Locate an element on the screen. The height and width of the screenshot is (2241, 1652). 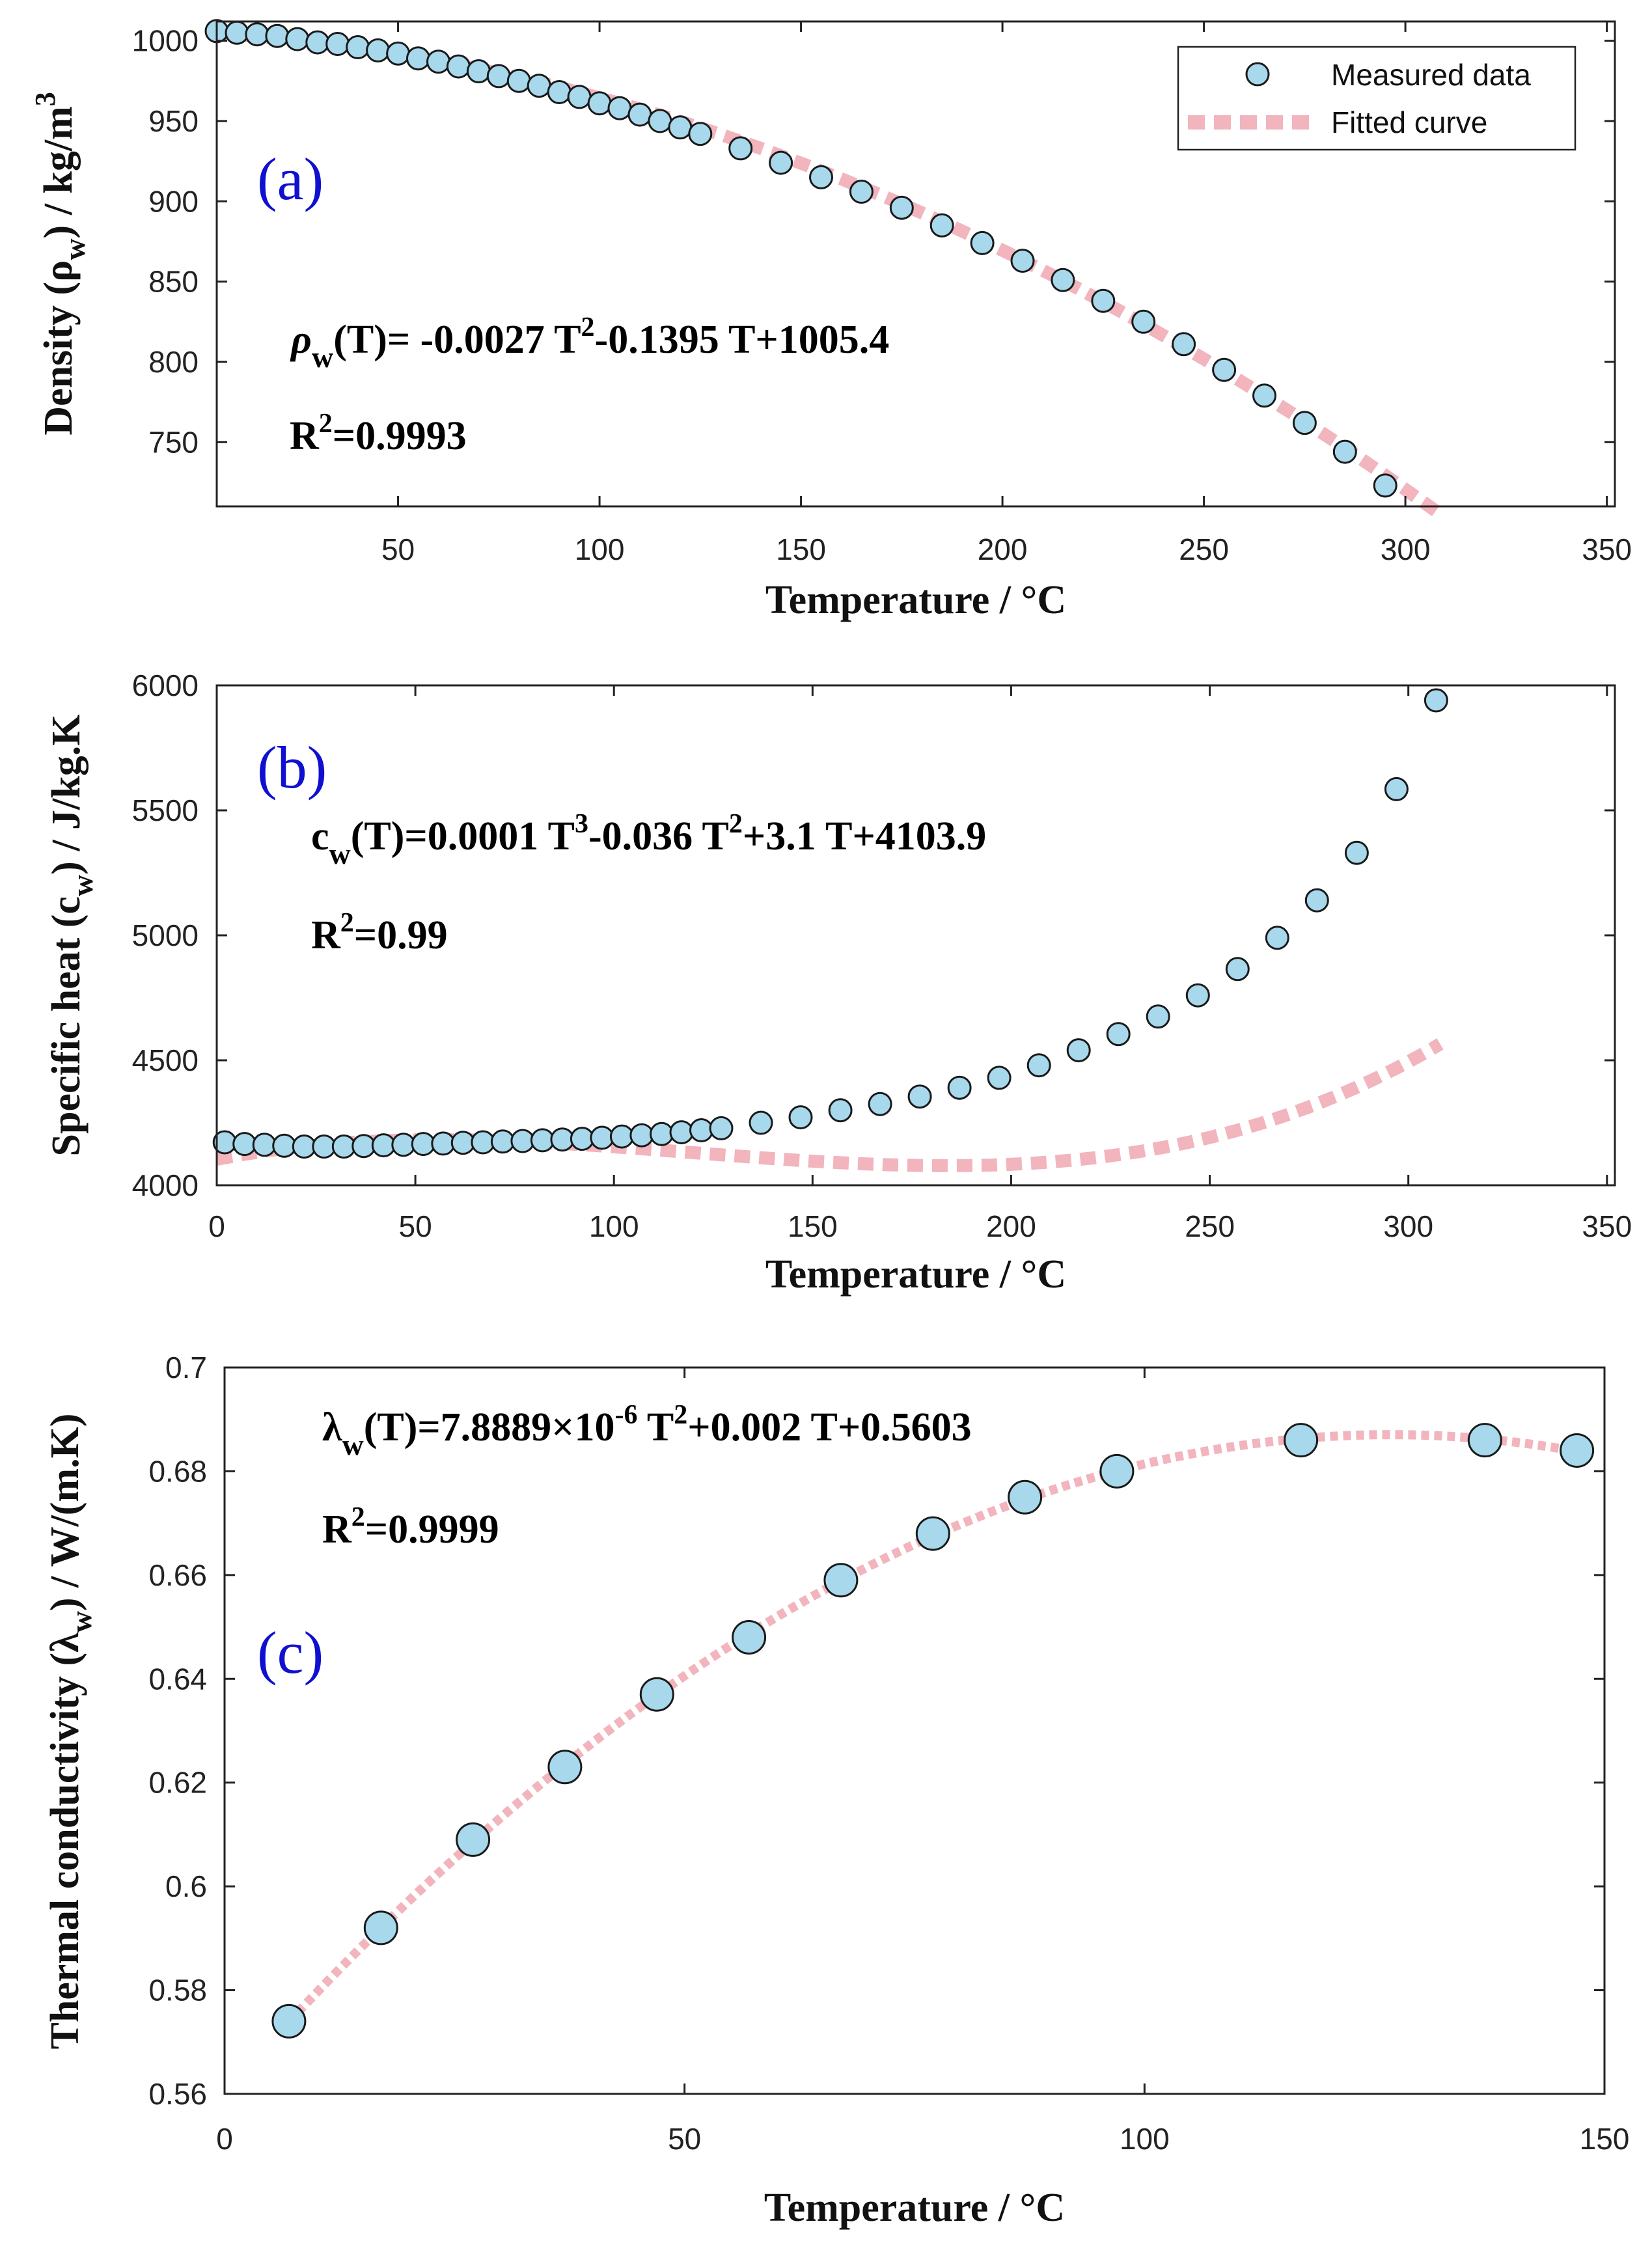
y-tick-label: 0.64 is located at coordinates (178, 1679).